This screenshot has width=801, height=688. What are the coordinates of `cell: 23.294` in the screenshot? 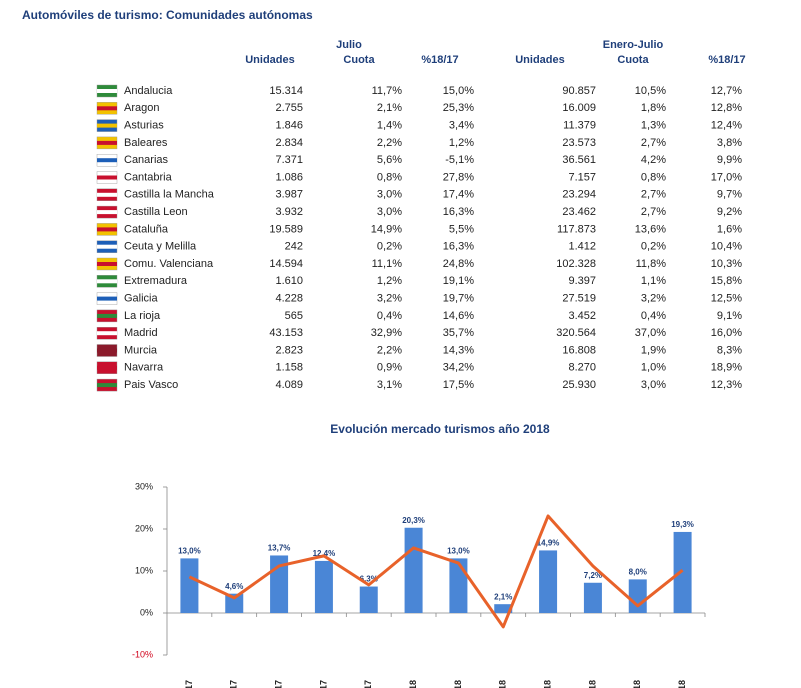 It's located at (579, 195).